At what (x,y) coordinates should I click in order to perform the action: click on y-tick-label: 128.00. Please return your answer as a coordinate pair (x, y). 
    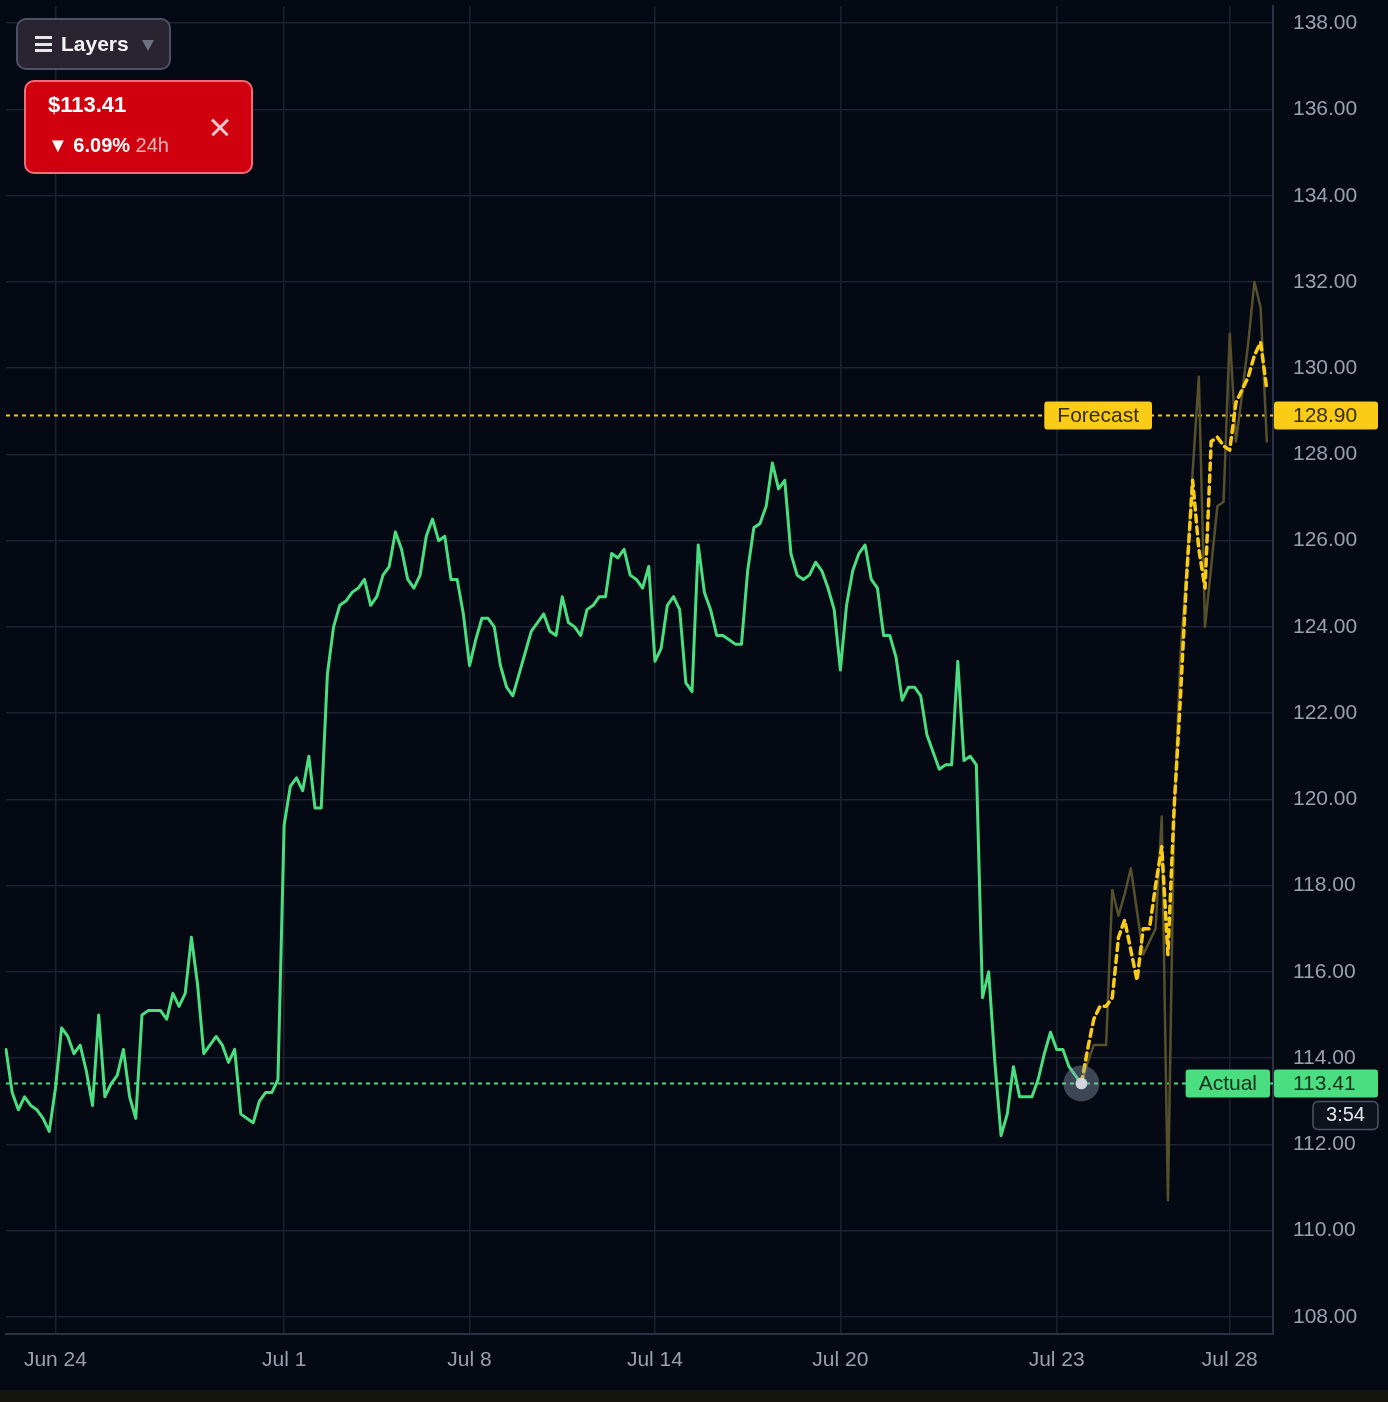
    Looking at the image, I should click on (1325, 453).